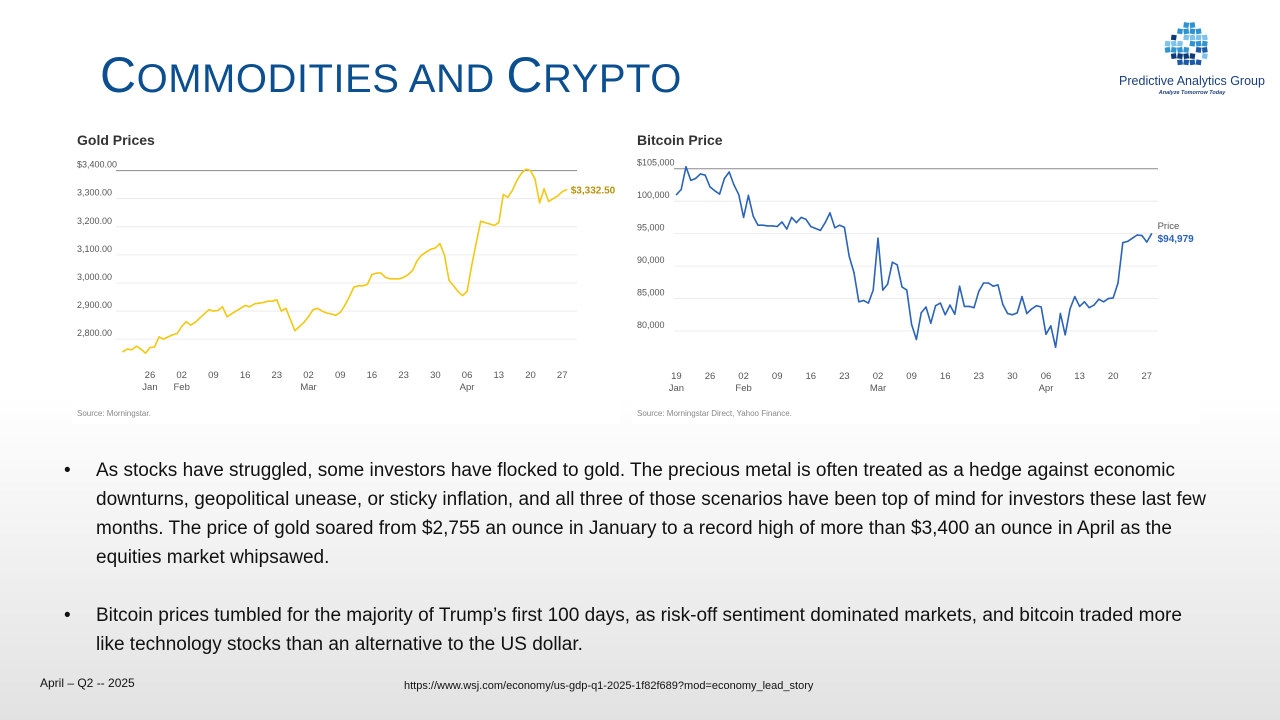 This screenshot has height=720, width=1280. What do you see at coordinates (498, 375) in the screenshot?
I see `x-tick-label: 13` at bounding box center [498, 375].